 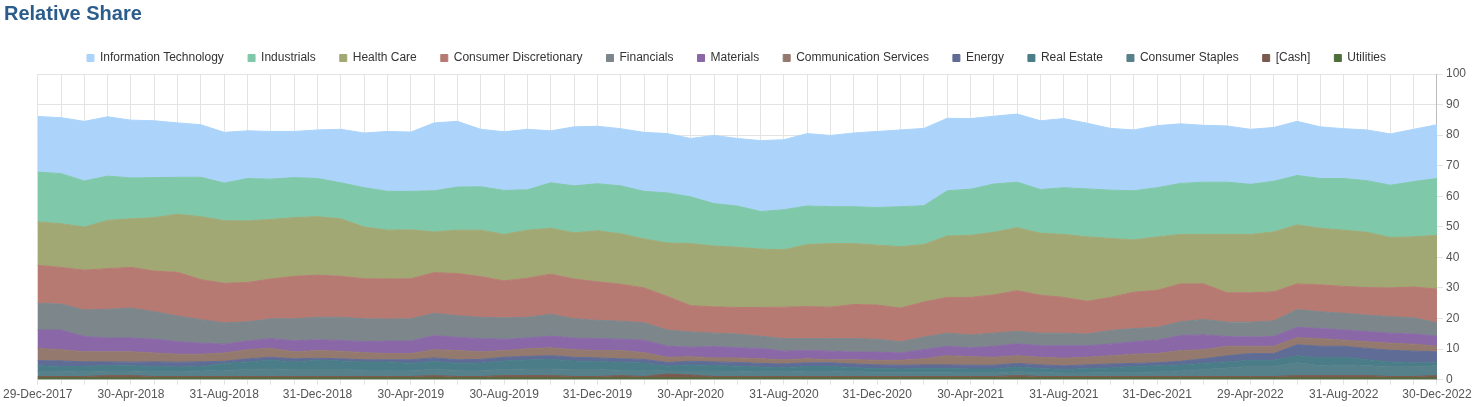 What do you see at coordinates (1452, 134) in the screenshot?
I see `y-tick-label: 80` at bounding box center [1452, 134].